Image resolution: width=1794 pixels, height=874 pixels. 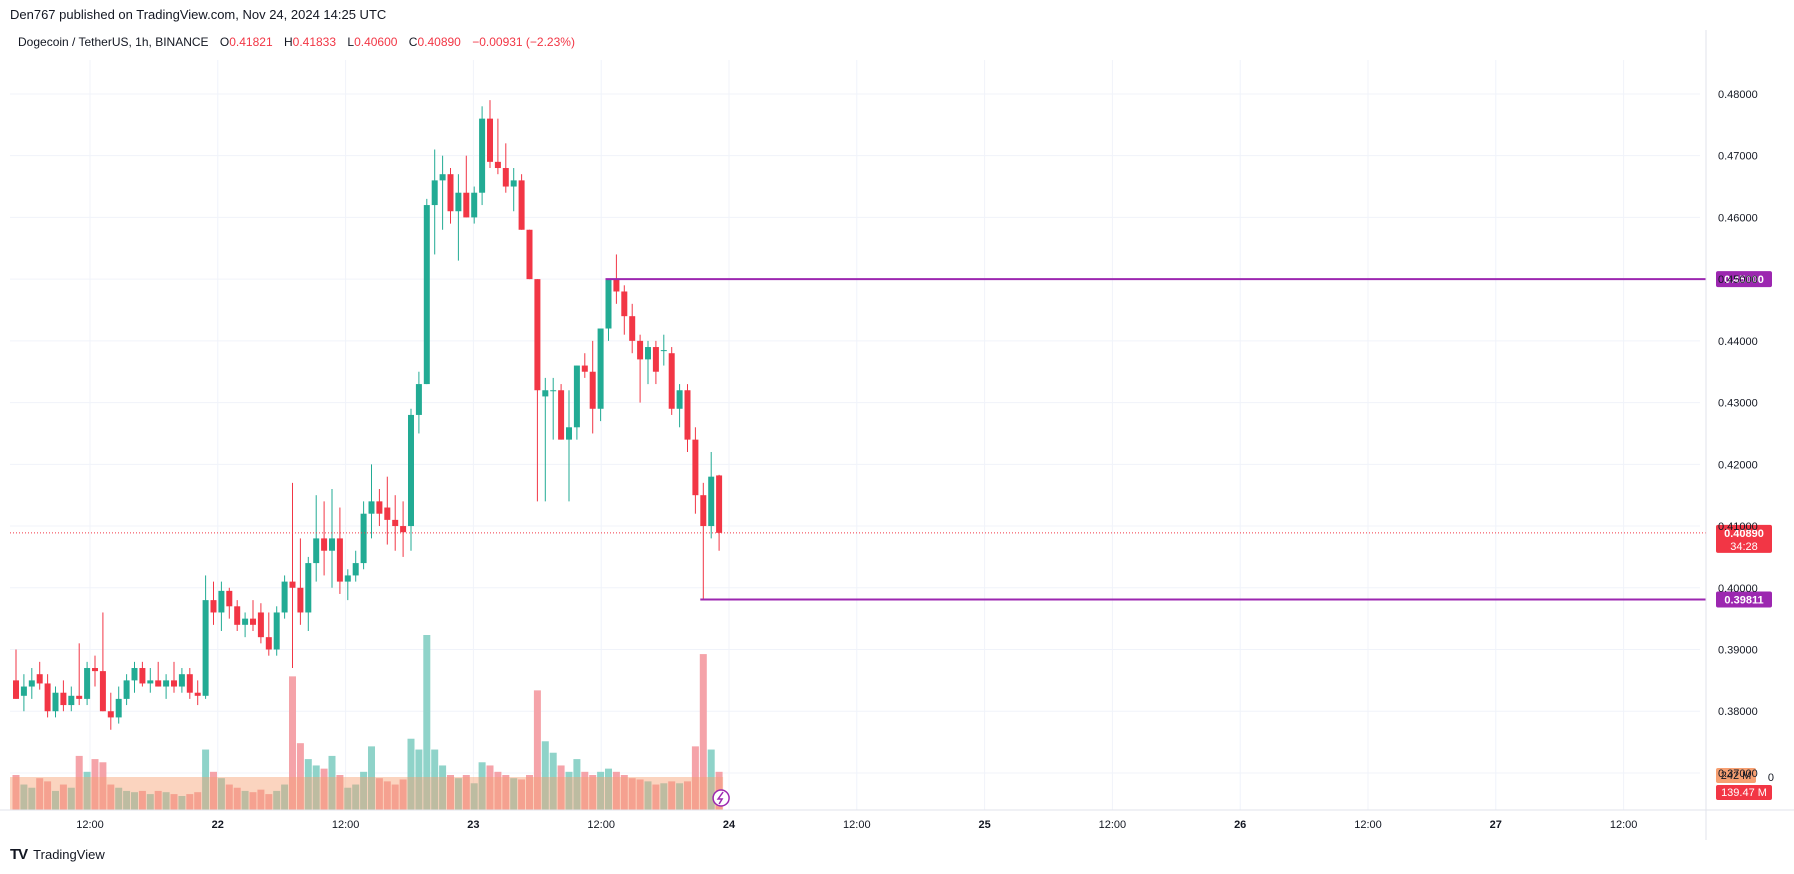 What do you see at coordinates (1736, 775) in the screenshot?
I see `volume-ma-label-bg` at bounding box center [1736, 775].